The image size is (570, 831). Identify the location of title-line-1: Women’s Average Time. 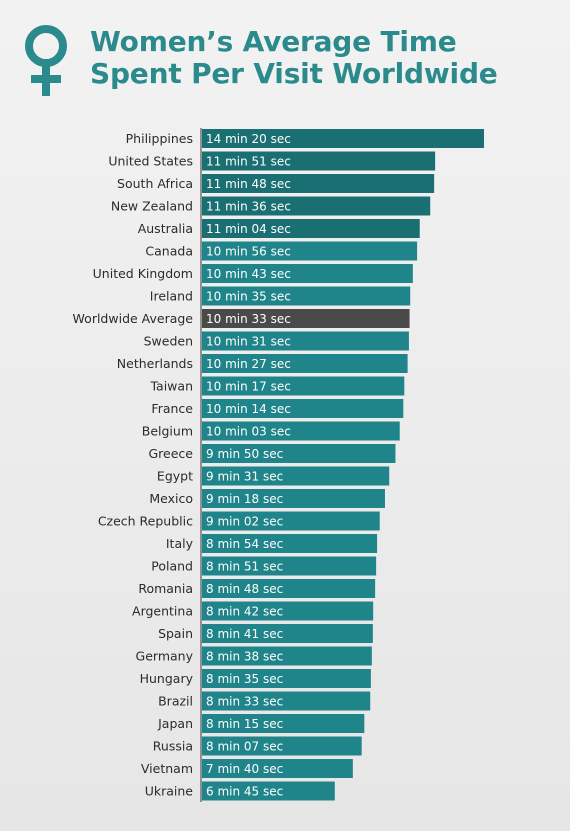
(273, 41).